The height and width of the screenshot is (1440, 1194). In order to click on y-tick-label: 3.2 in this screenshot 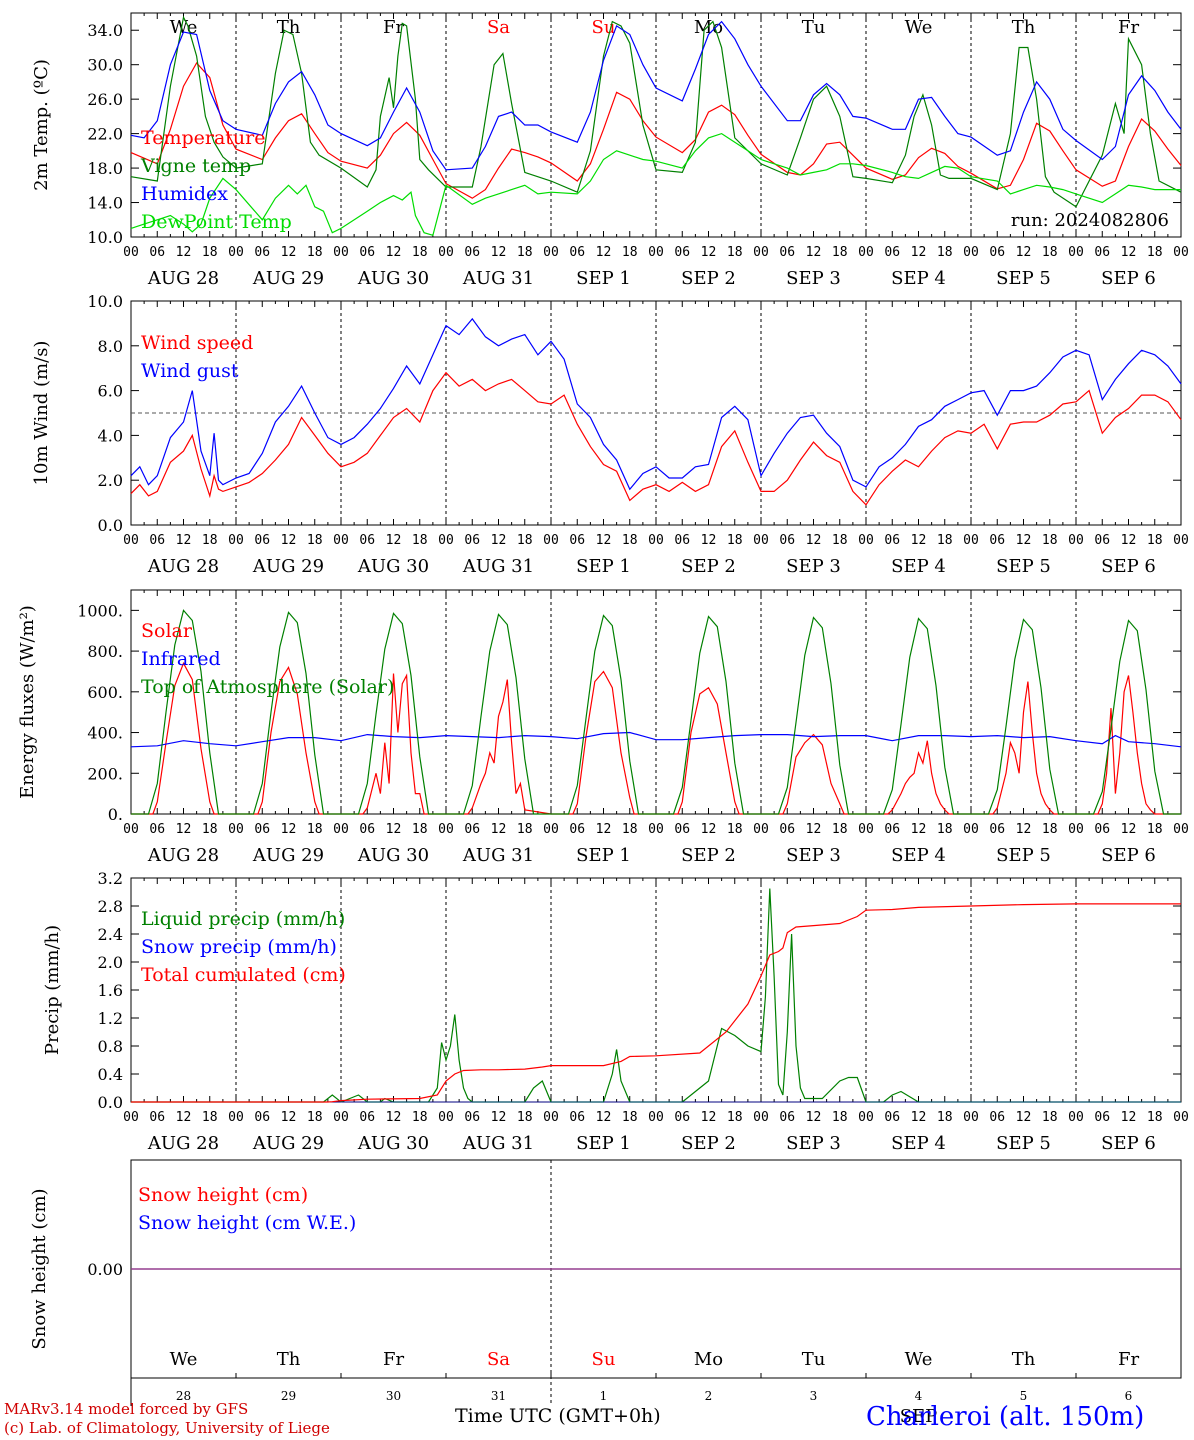, I will do `click(110, 878)`.